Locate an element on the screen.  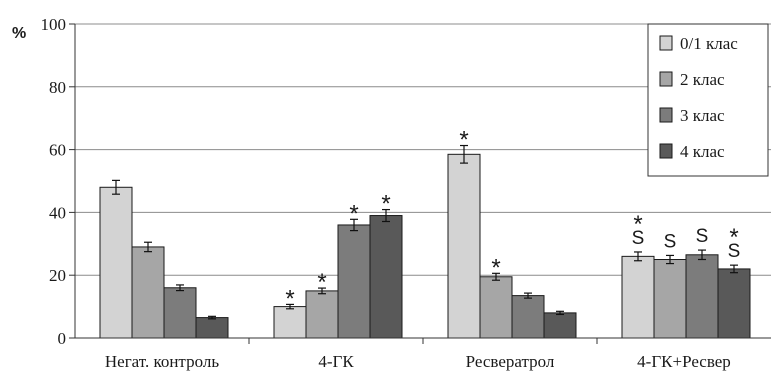
y-tick-label: 20 is located at coordinates (57, 275).